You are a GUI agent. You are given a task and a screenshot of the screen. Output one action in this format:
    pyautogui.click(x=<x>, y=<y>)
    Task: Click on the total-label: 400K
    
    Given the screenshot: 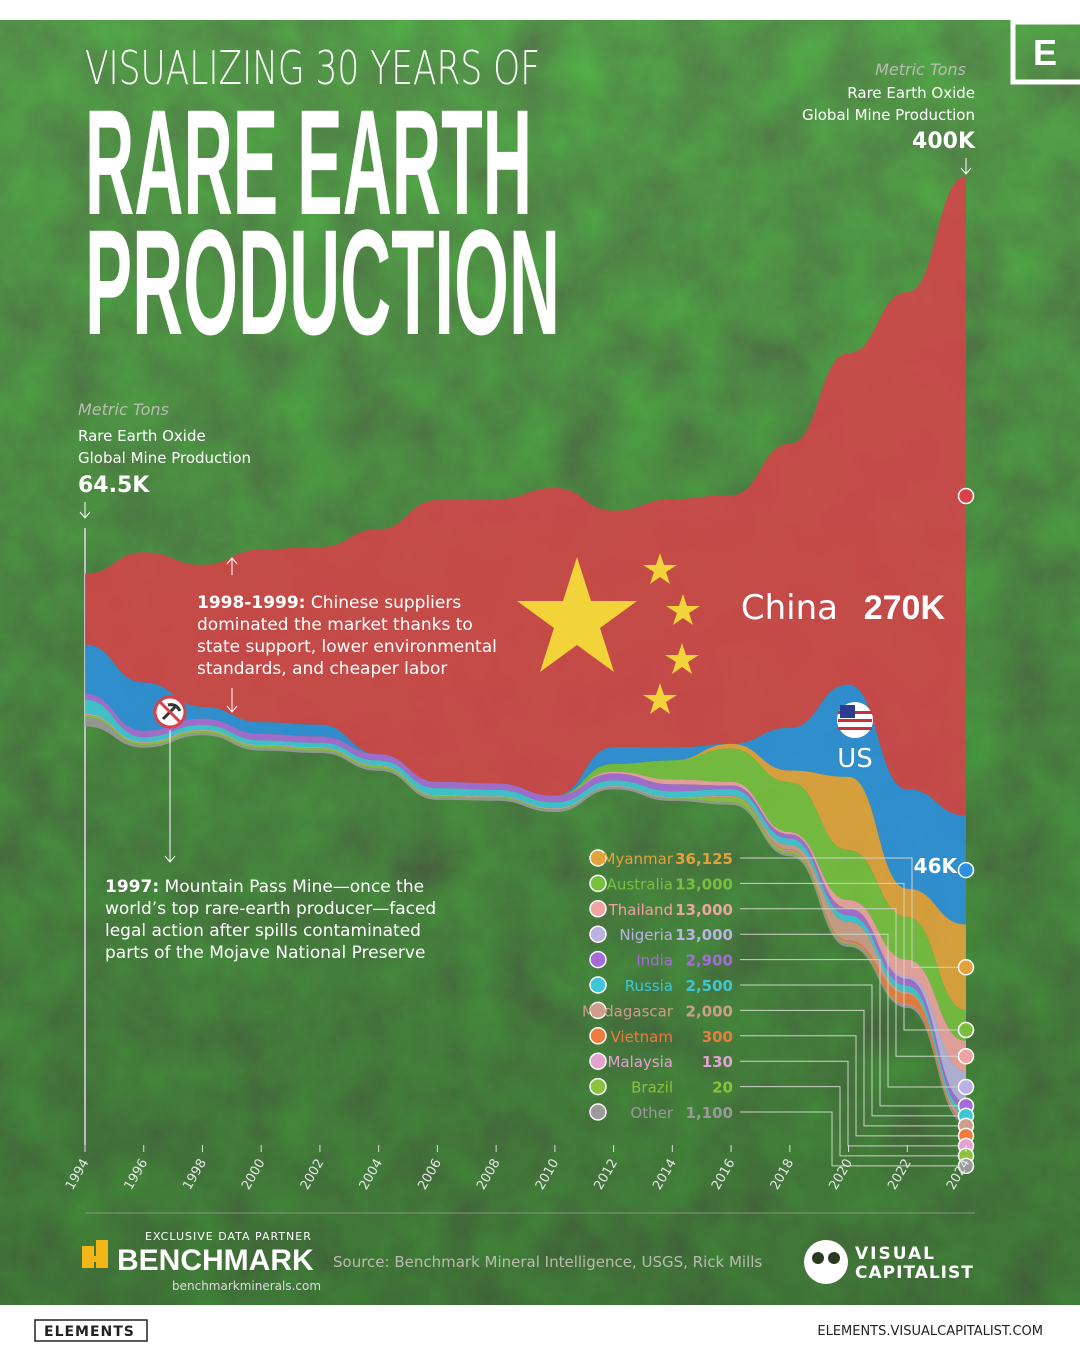 What is the action you would take?
    pyautogui.click(x=944, y=141)
    